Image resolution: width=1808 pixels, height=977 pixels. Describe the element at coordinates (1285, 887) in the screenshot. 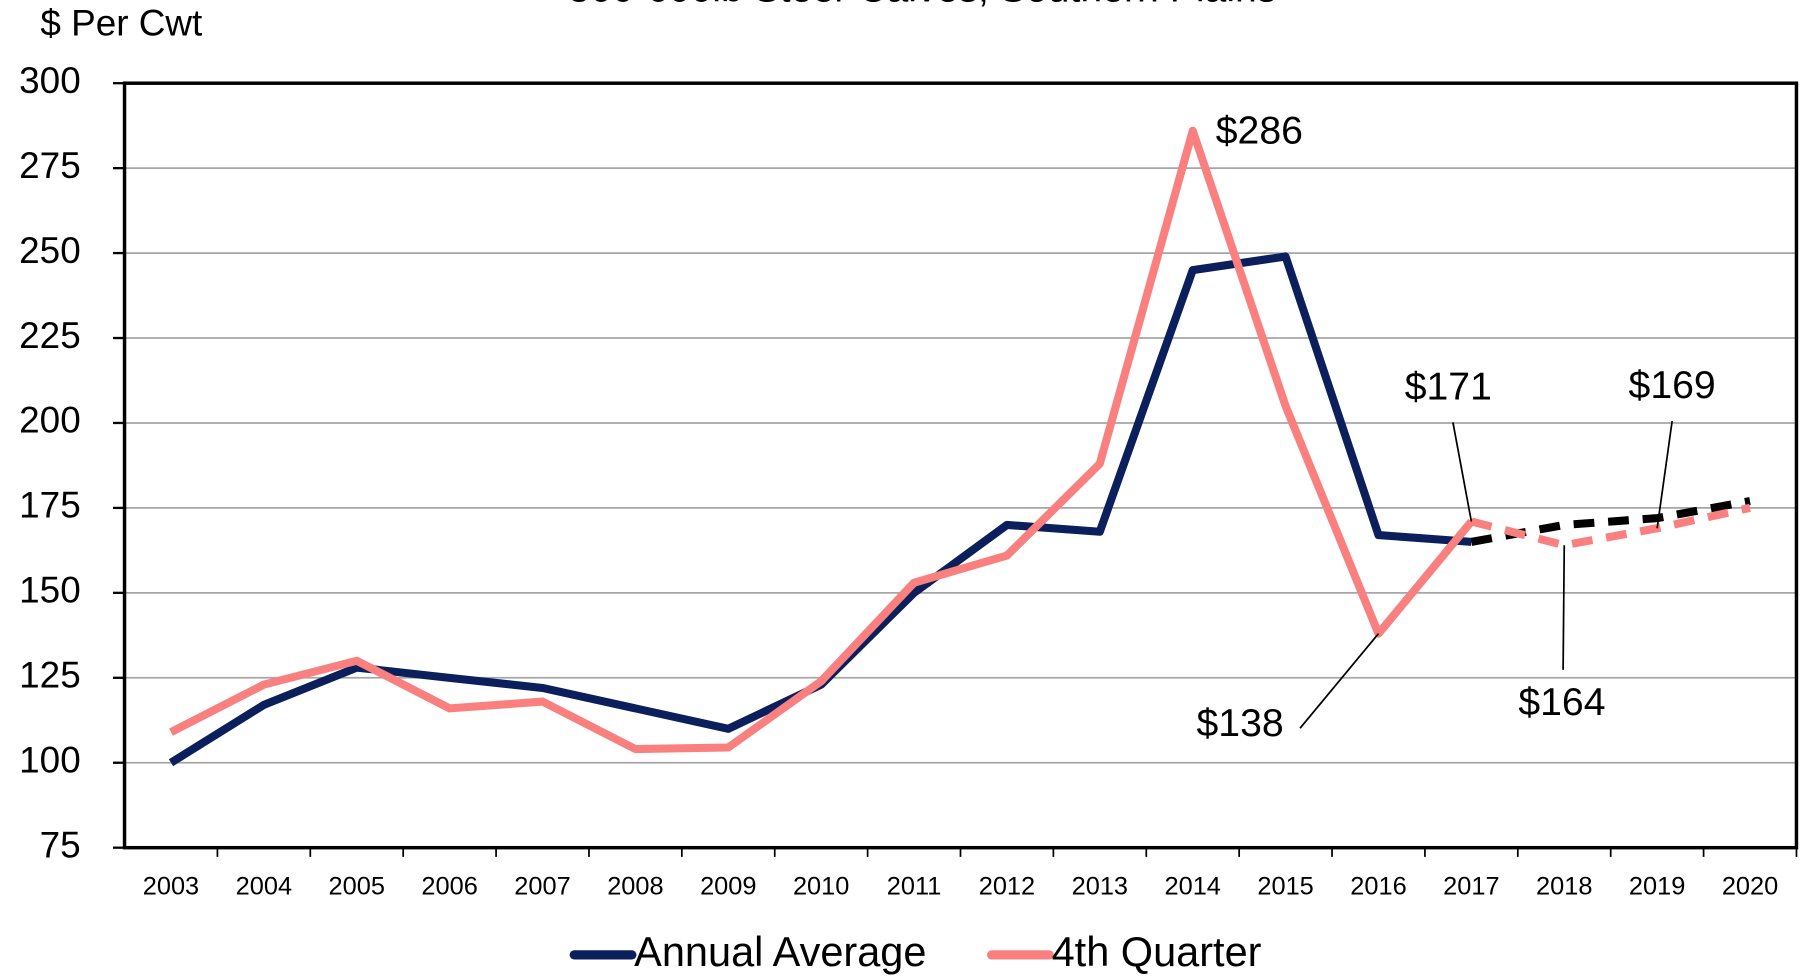

I see `x-tick-label: 2015` at that location.